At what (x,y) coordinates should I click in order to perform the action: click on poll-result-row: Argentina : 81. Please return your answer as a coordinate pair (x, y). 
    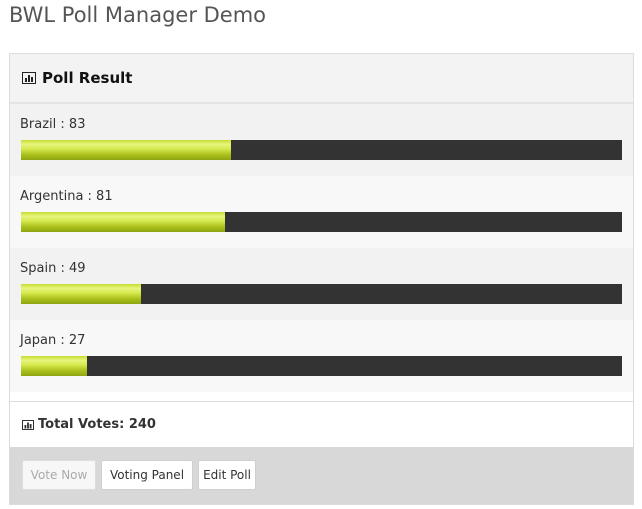
    Looking at the image, I should click on (321, 212).